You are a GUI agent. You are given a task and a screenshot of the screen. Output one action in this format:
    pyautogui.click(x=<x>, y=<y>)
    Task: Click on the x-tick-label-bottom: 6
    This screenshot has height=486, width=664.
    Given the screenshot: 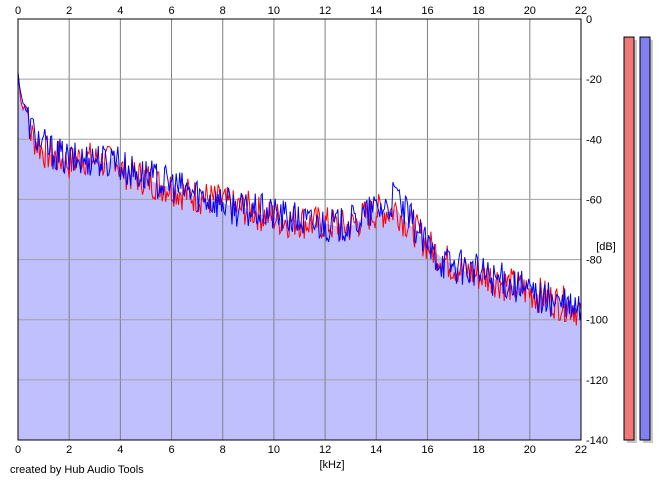 What is the action you would take?
    pyautogui.click(x=171, y=450)
    